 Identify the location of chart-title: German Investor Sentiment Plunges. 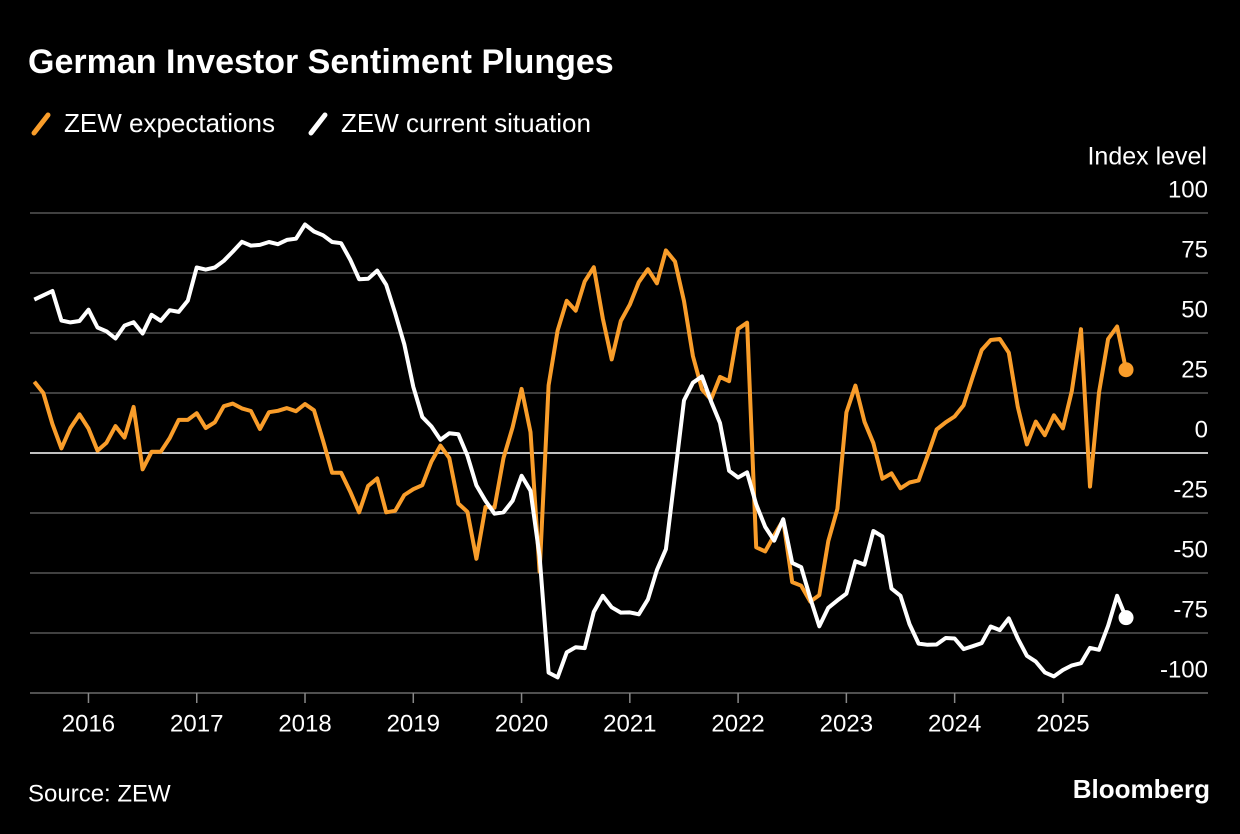
(321, 62).